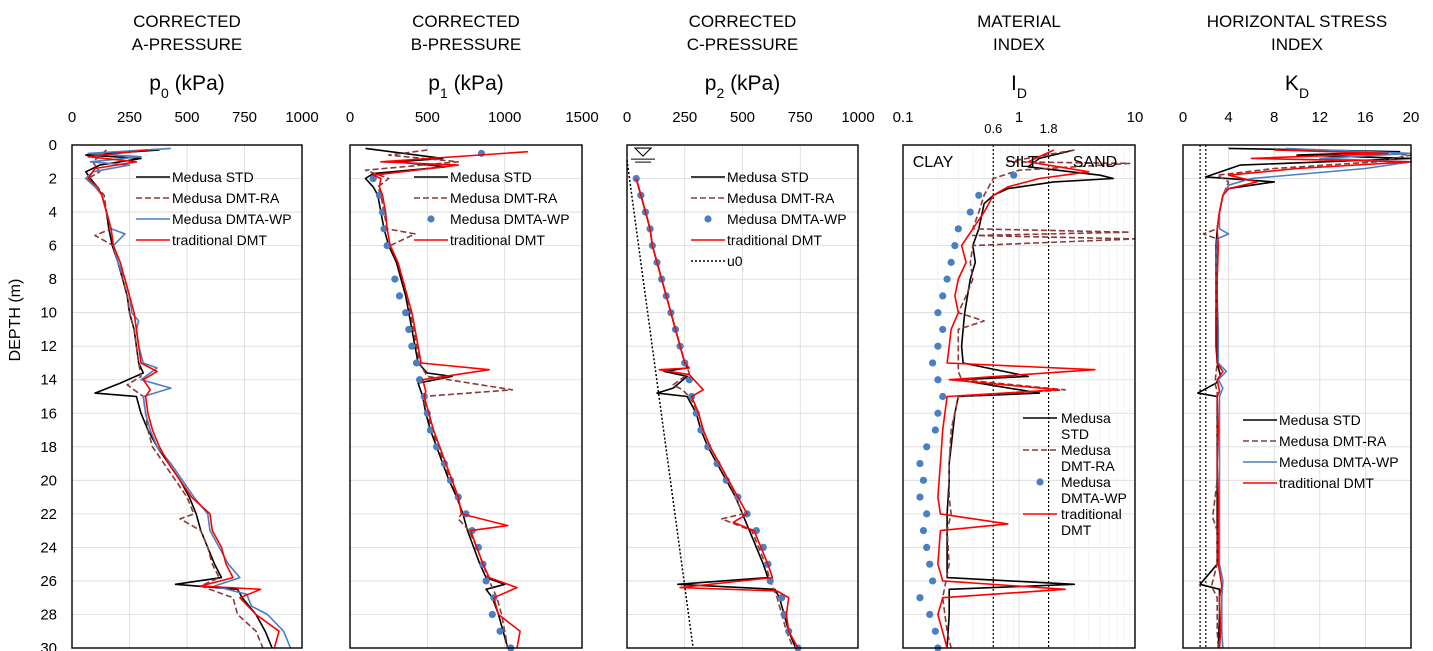 This screenshot has height=651, width=1433. What do you see at coordinates (53, 145) in the screenshot?
I see `y-tick-label: 0` at bounding box center [53, 145].